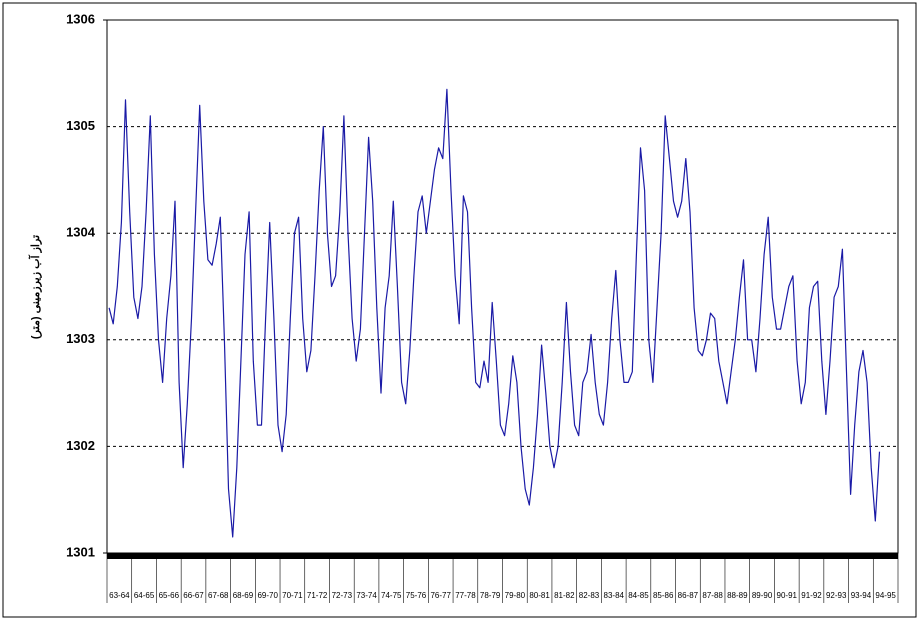  What do you see at coordinates (885, 595) in the screenshot?
I see `x-tick-label: 94-95` at bounding box center [885, 595].